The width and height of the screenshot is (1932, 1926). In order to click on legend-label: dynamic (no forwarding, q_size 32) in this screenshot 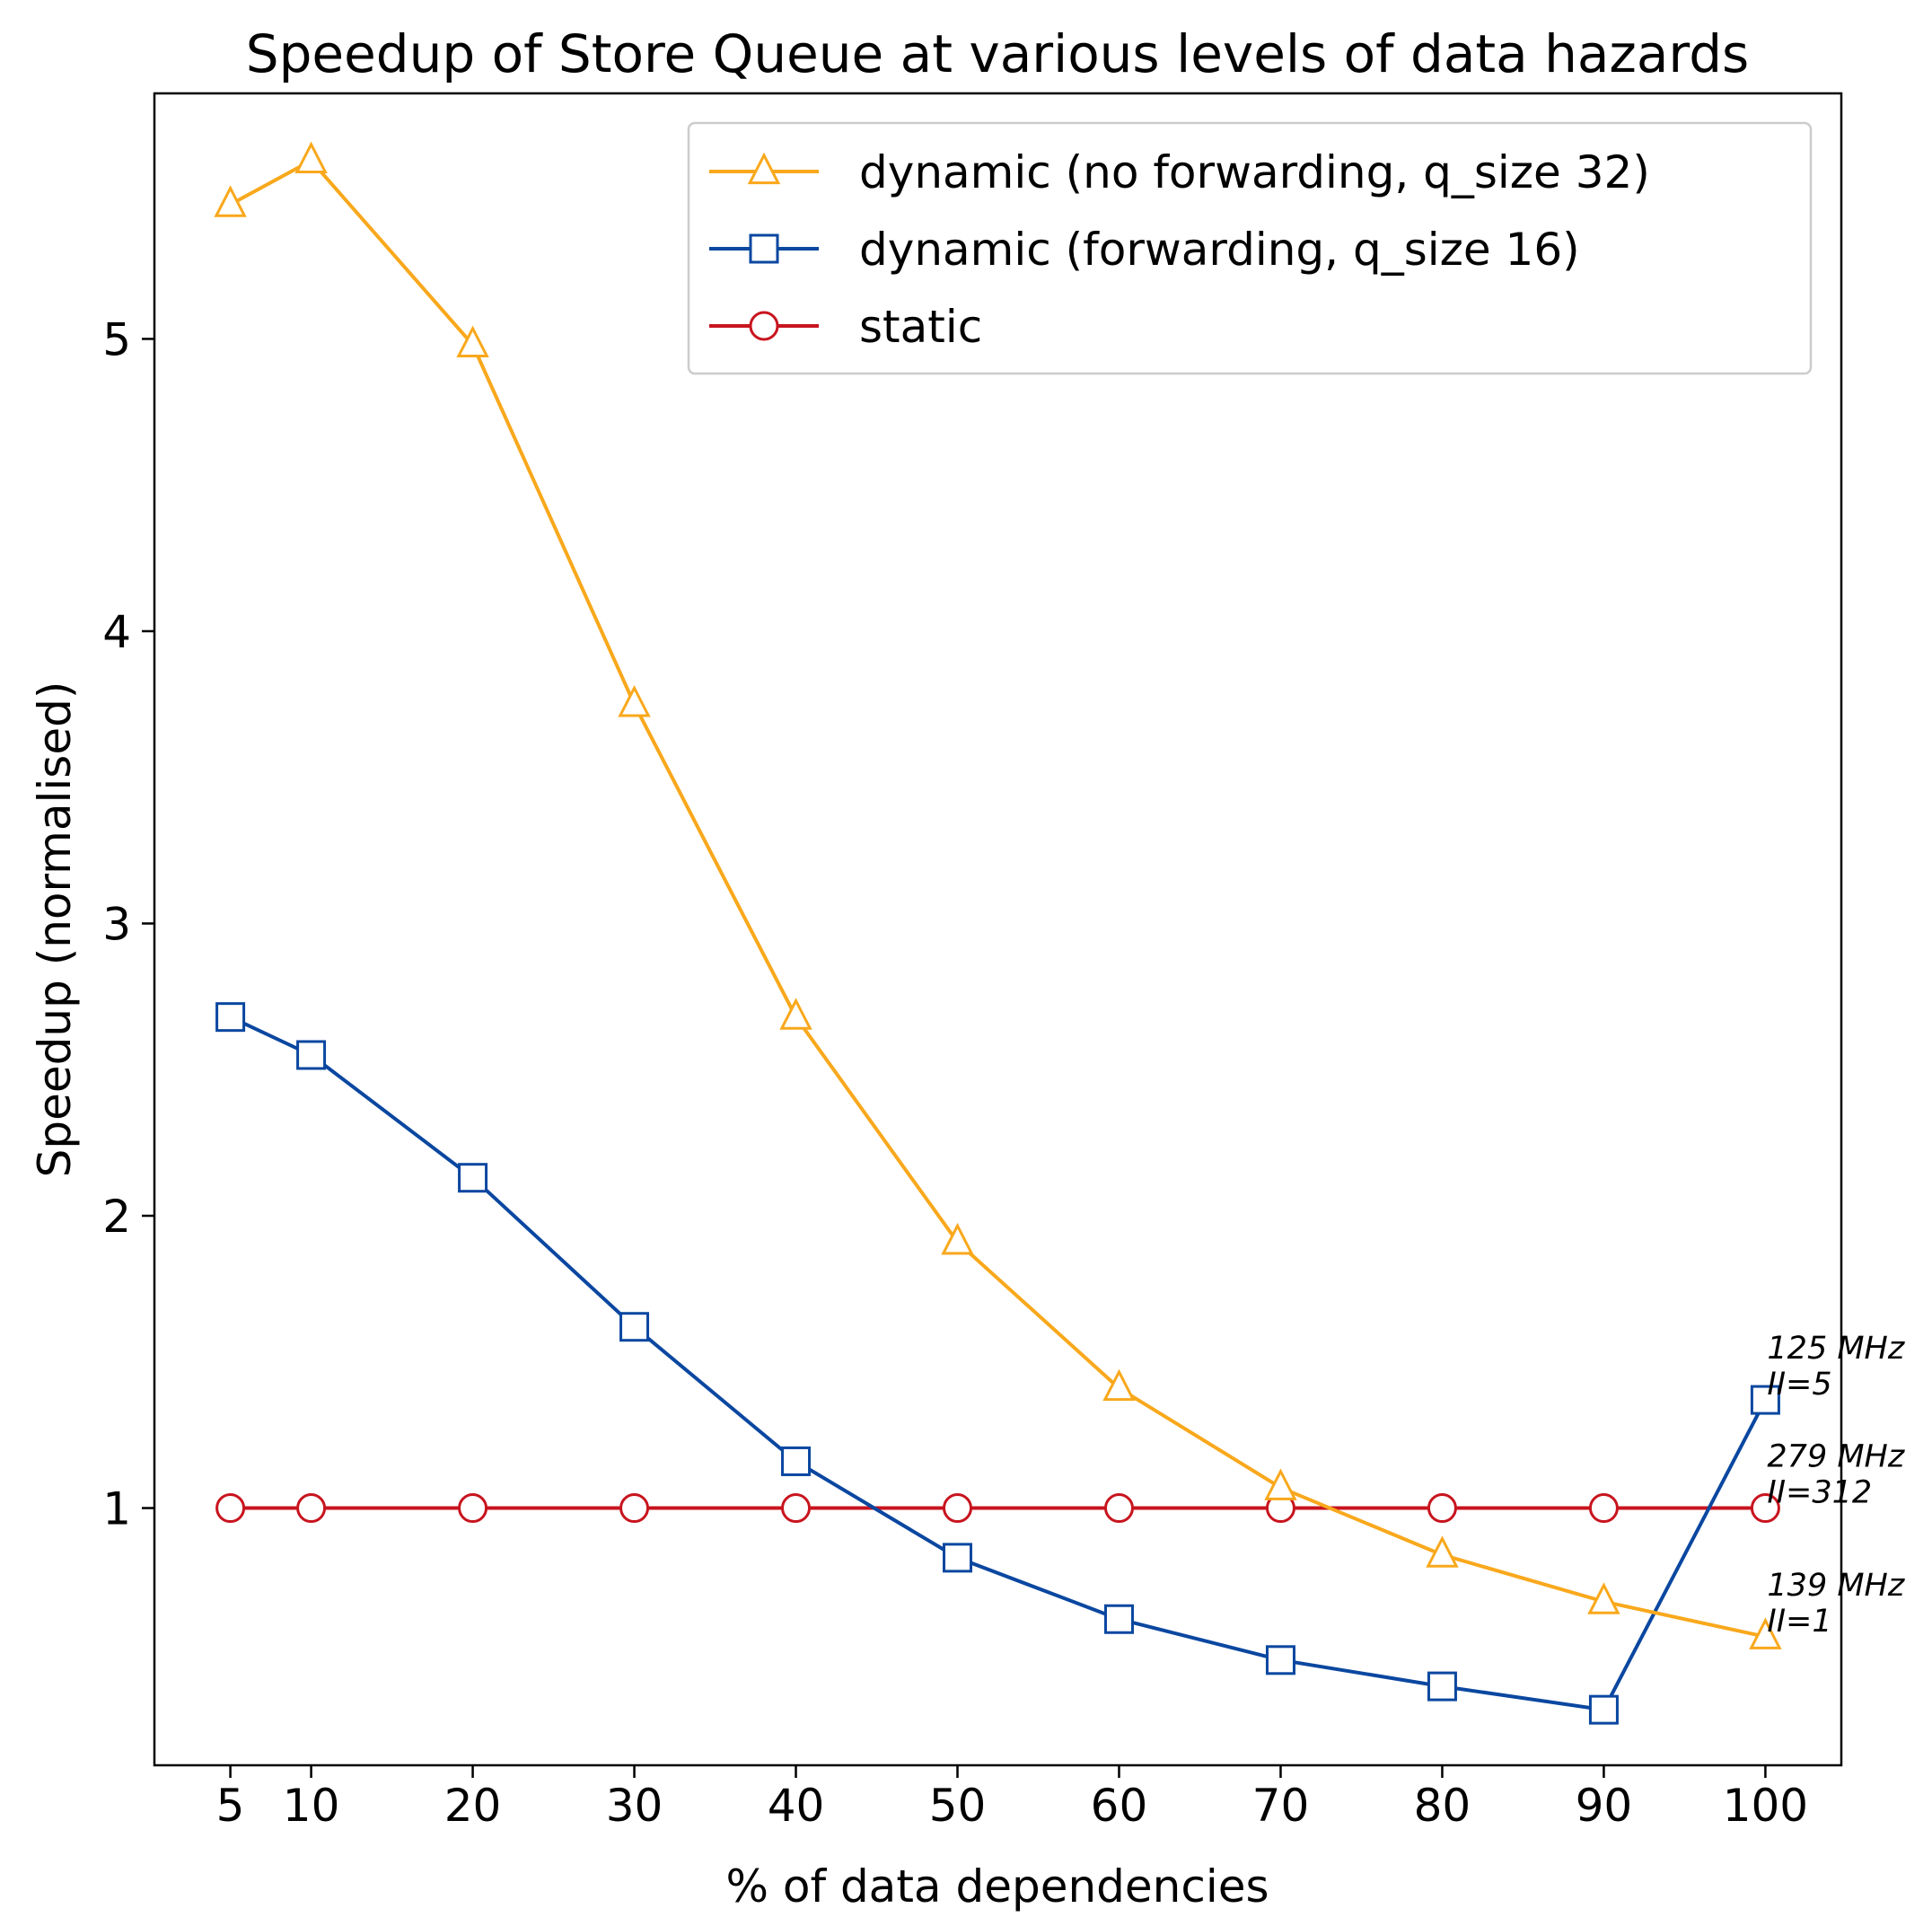, I will do `click(1254, 172)`.